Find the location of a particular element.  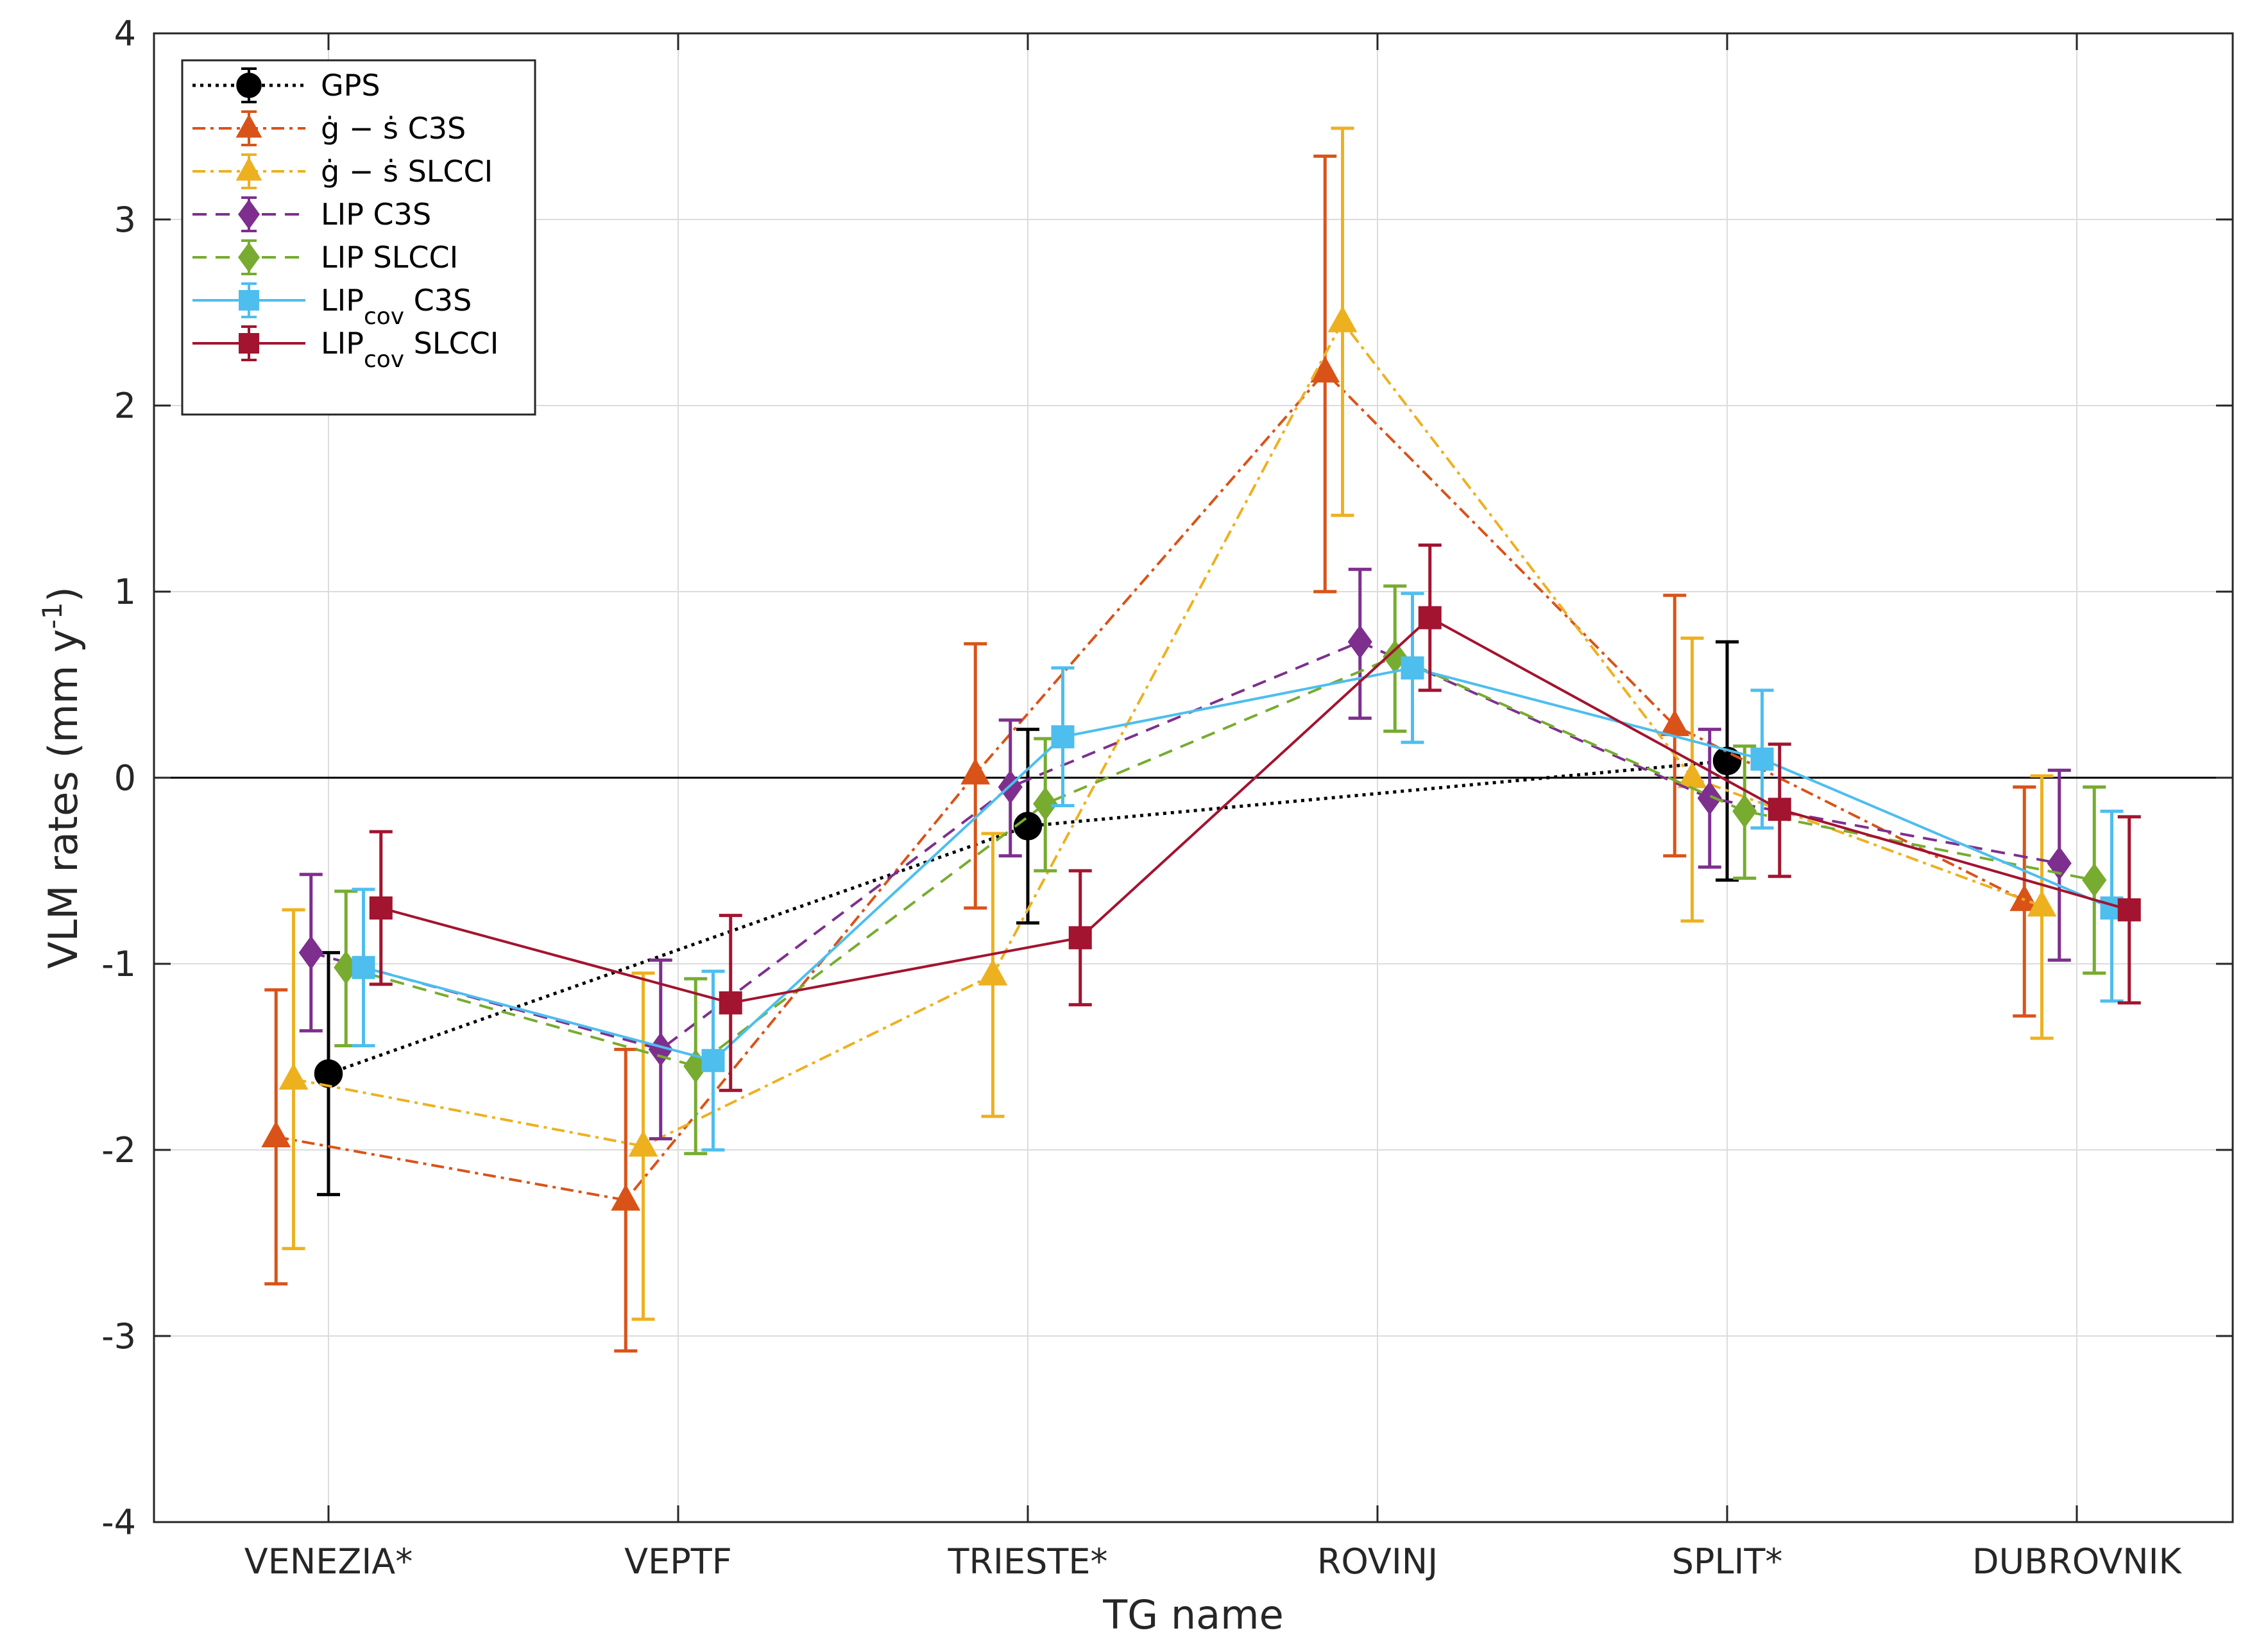

x-tick-label: SPLIT* is located at coordinates (1727, 1561).